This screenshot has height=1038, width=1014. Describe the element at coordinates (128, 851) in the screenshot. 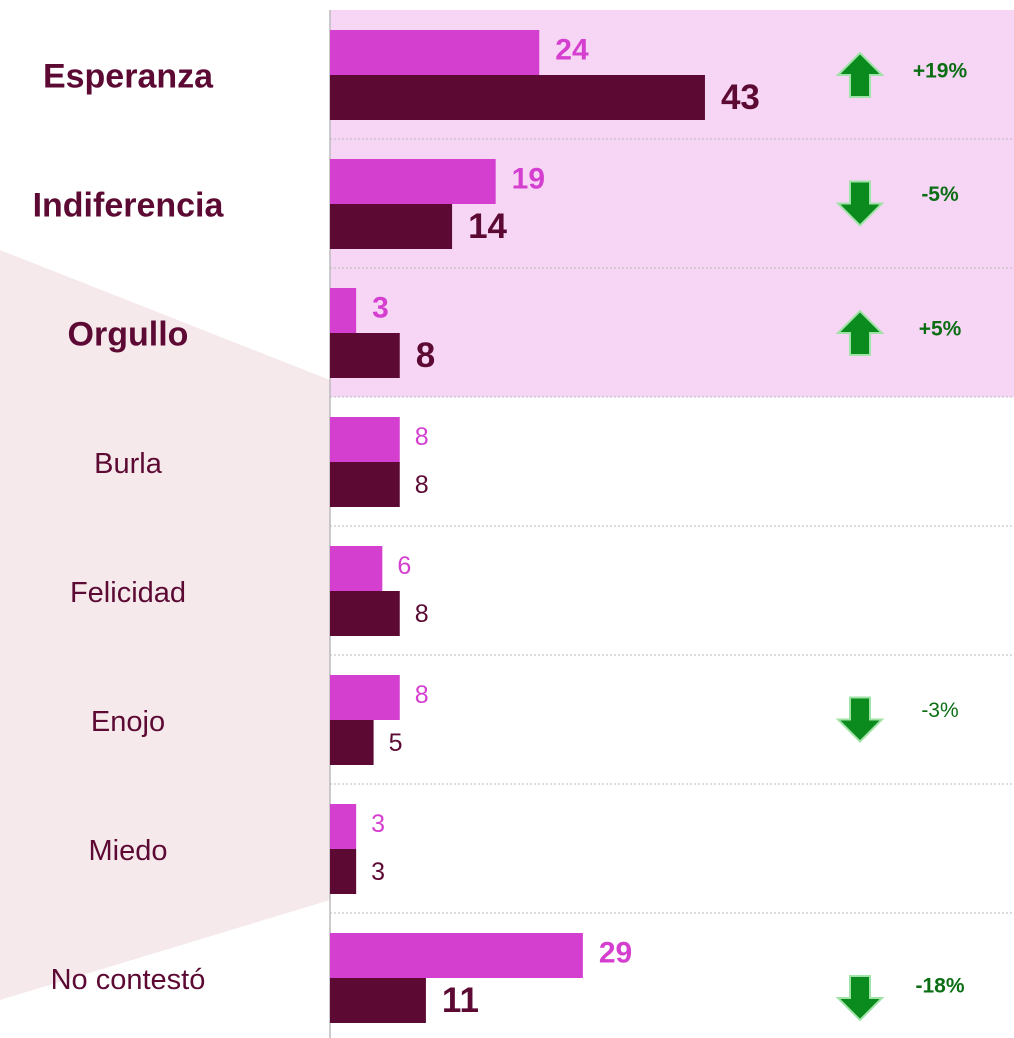

I see `category-label: Miedo` at that location.